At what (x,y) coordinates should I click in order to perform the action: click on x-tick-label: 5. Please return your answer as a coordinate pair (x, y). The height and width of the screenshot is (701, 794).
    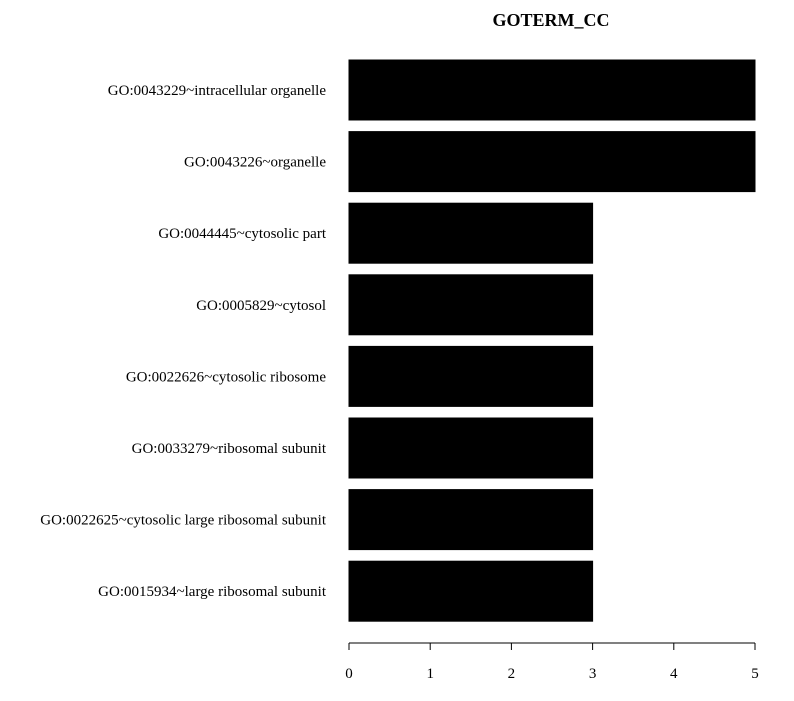
    Looking at the image, I should click on (755, 674).